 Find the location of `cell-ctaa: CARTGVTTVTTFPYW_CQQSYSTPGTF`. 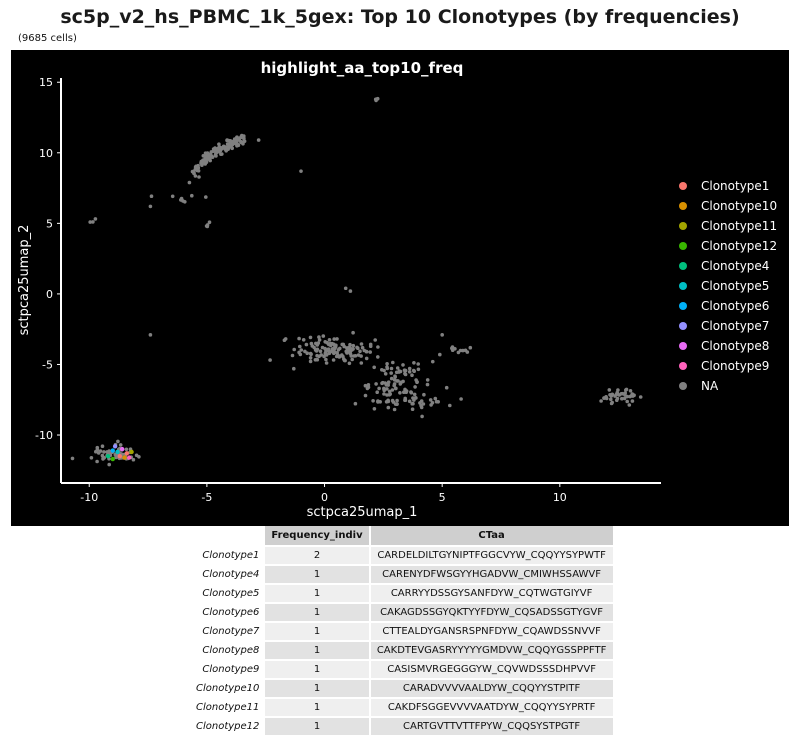

cell-ctaa: CARTGVTTVTTFPYW_CQQSYSTPGTF is located at coordinates (492, 727).